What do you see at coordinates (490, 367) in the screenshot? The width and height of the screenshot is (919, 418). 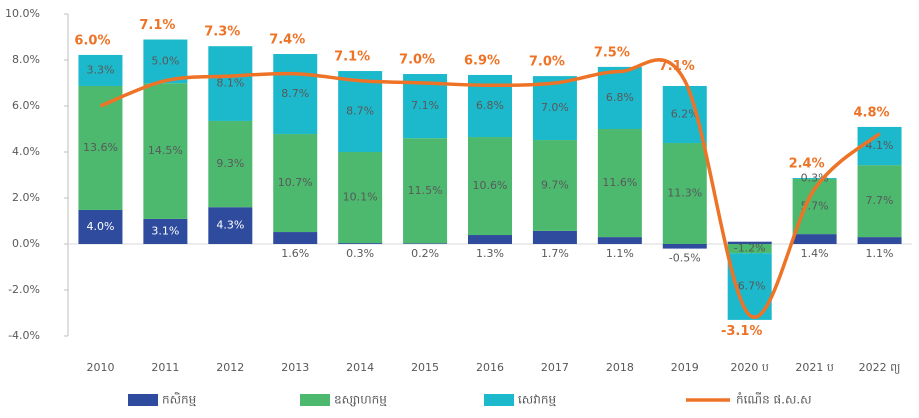 I see `x-tick-label: 2016` at bounding box center [490, 367].